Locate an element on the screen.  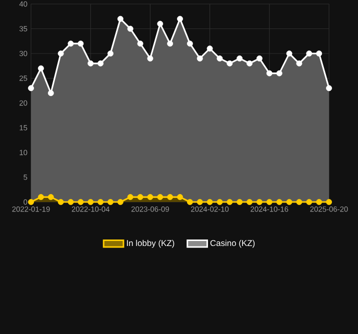
legend-label: Casino (KZ) is located at coordinates (232, 244).